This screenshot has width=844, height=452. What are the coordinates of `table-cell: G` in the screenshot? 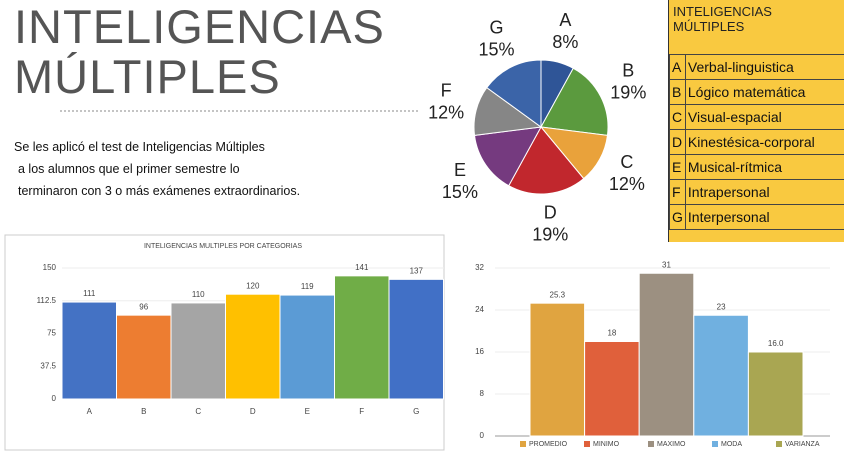 It's located at (677, 217).